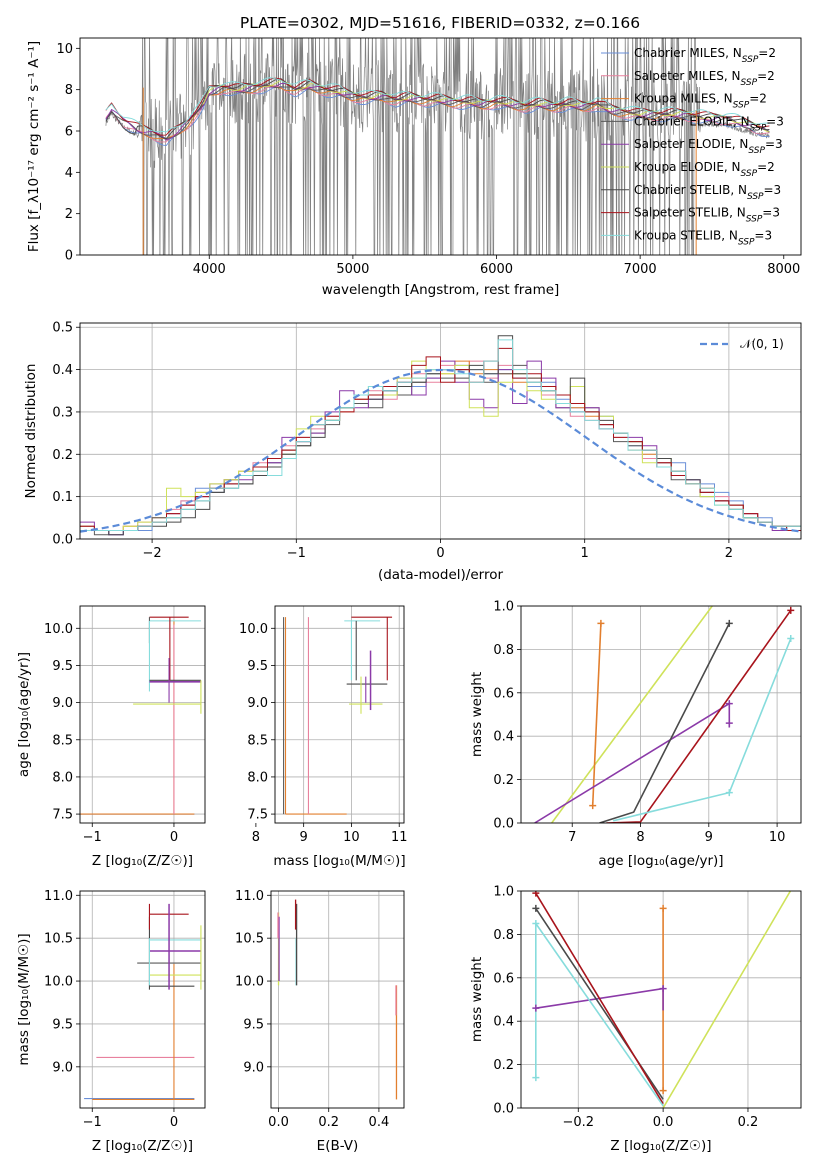 The image size is (819, 1170). Describe the element at coordinates (257, 740) in the screenshot. I see `y-tick-label: 8.5` at that location.